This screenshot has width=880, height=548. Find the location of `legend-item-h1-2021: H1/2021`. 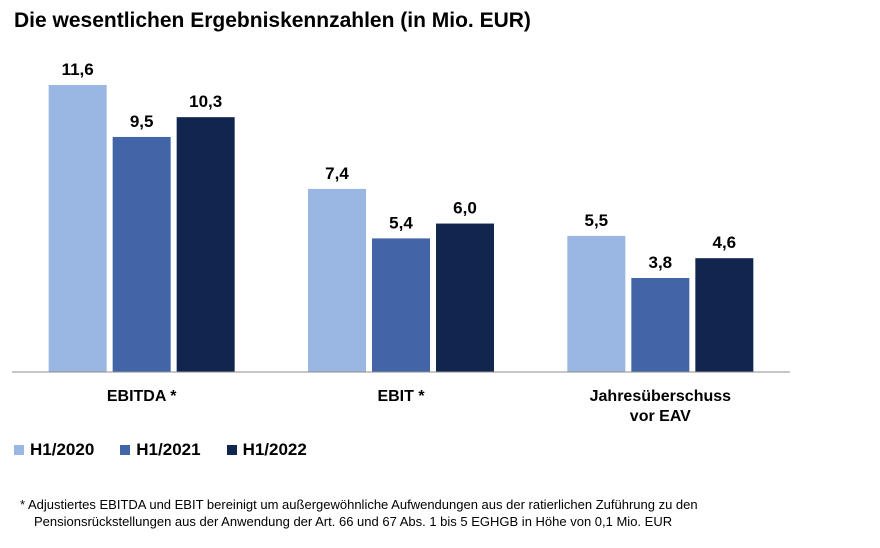

legend-item-h1-2021: H1/2021 is located at coordinates (160, 450).